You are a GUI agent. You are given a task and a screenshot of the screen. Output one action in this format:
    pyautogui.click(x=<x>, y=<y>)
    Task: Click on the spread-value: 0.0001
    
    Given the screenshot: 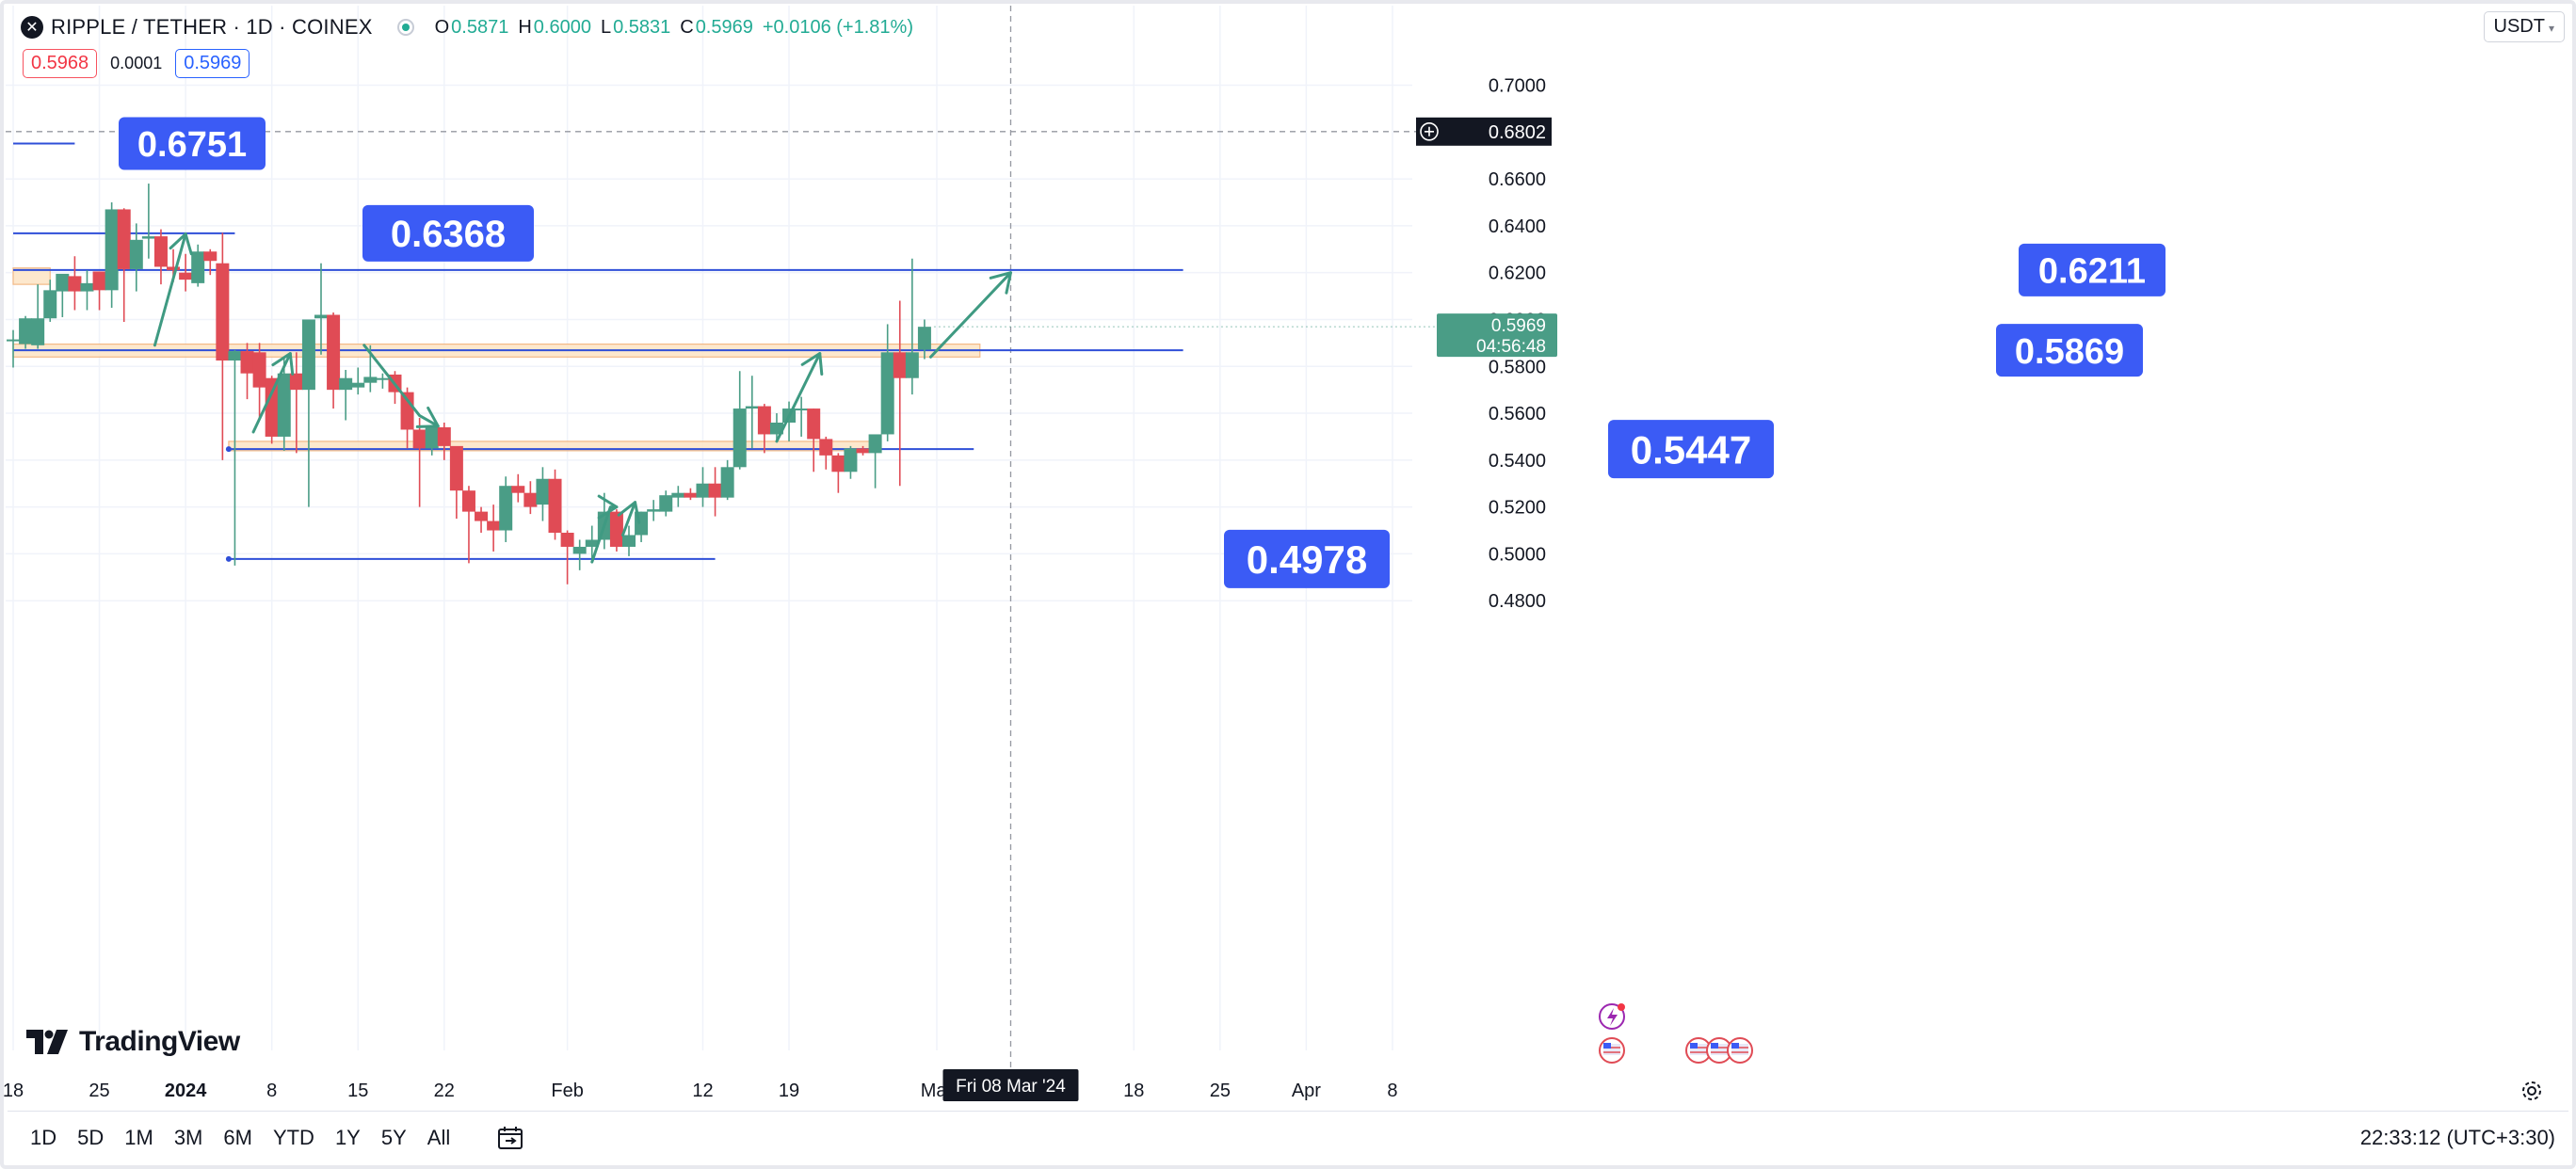 What is the action you would take?
    pyautogui.click(x=136, y=63)
    